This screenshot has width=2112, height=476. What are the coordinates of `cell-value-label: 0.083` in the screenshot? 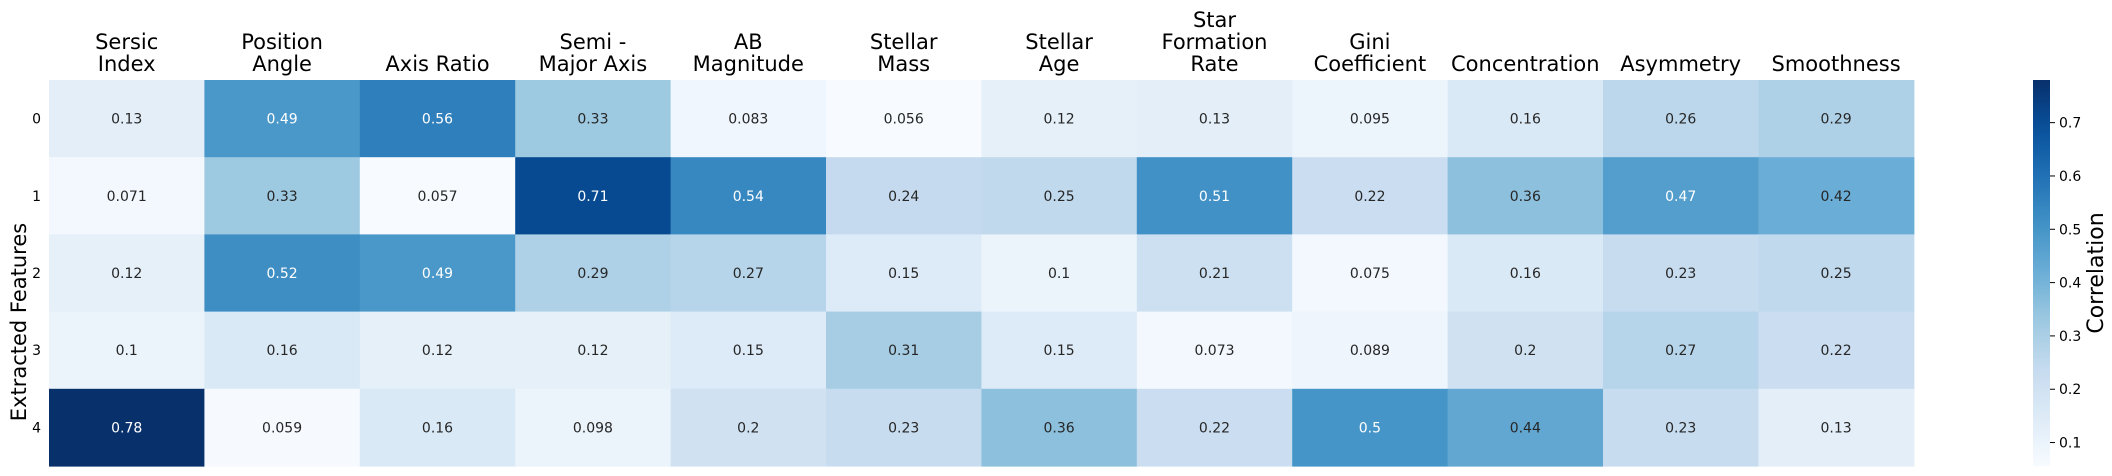 It's located at (748, 120).